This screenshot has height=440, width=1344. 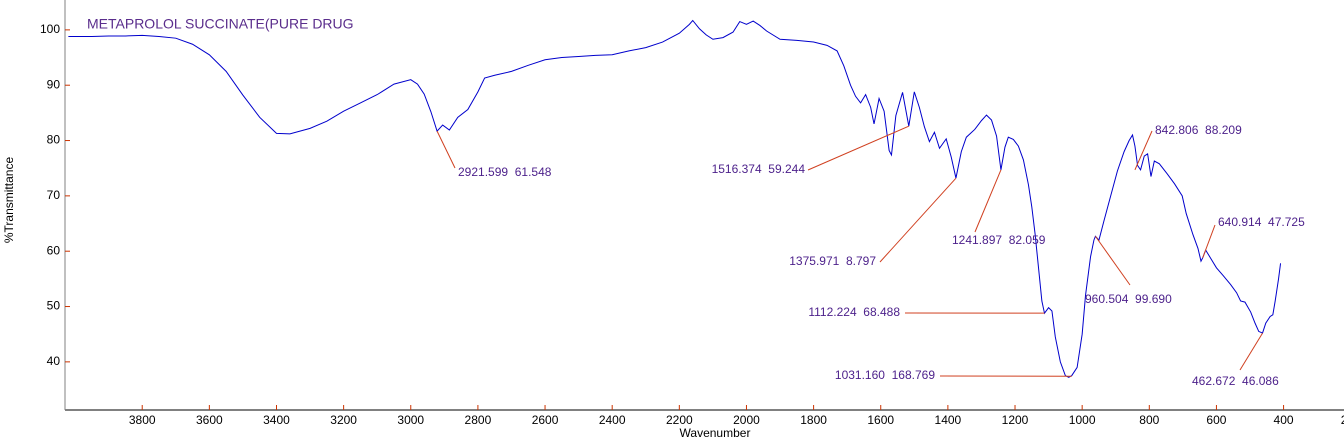 What do you see at coordinates (1015, 420) in the screenshot?
I see `x-tick-label: 1200` at bounding box center [1015, 420].